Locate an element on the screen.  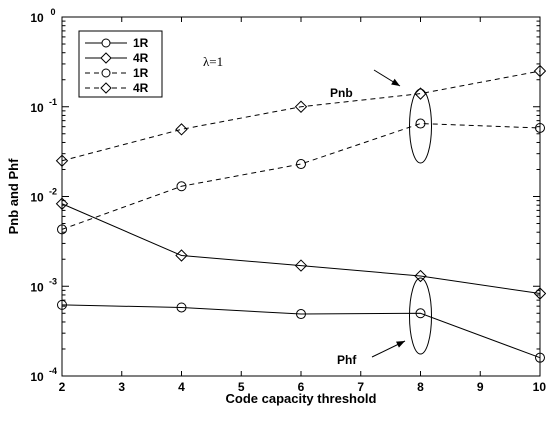
legend-label-1: 1R is located at coordinates (141, 43).